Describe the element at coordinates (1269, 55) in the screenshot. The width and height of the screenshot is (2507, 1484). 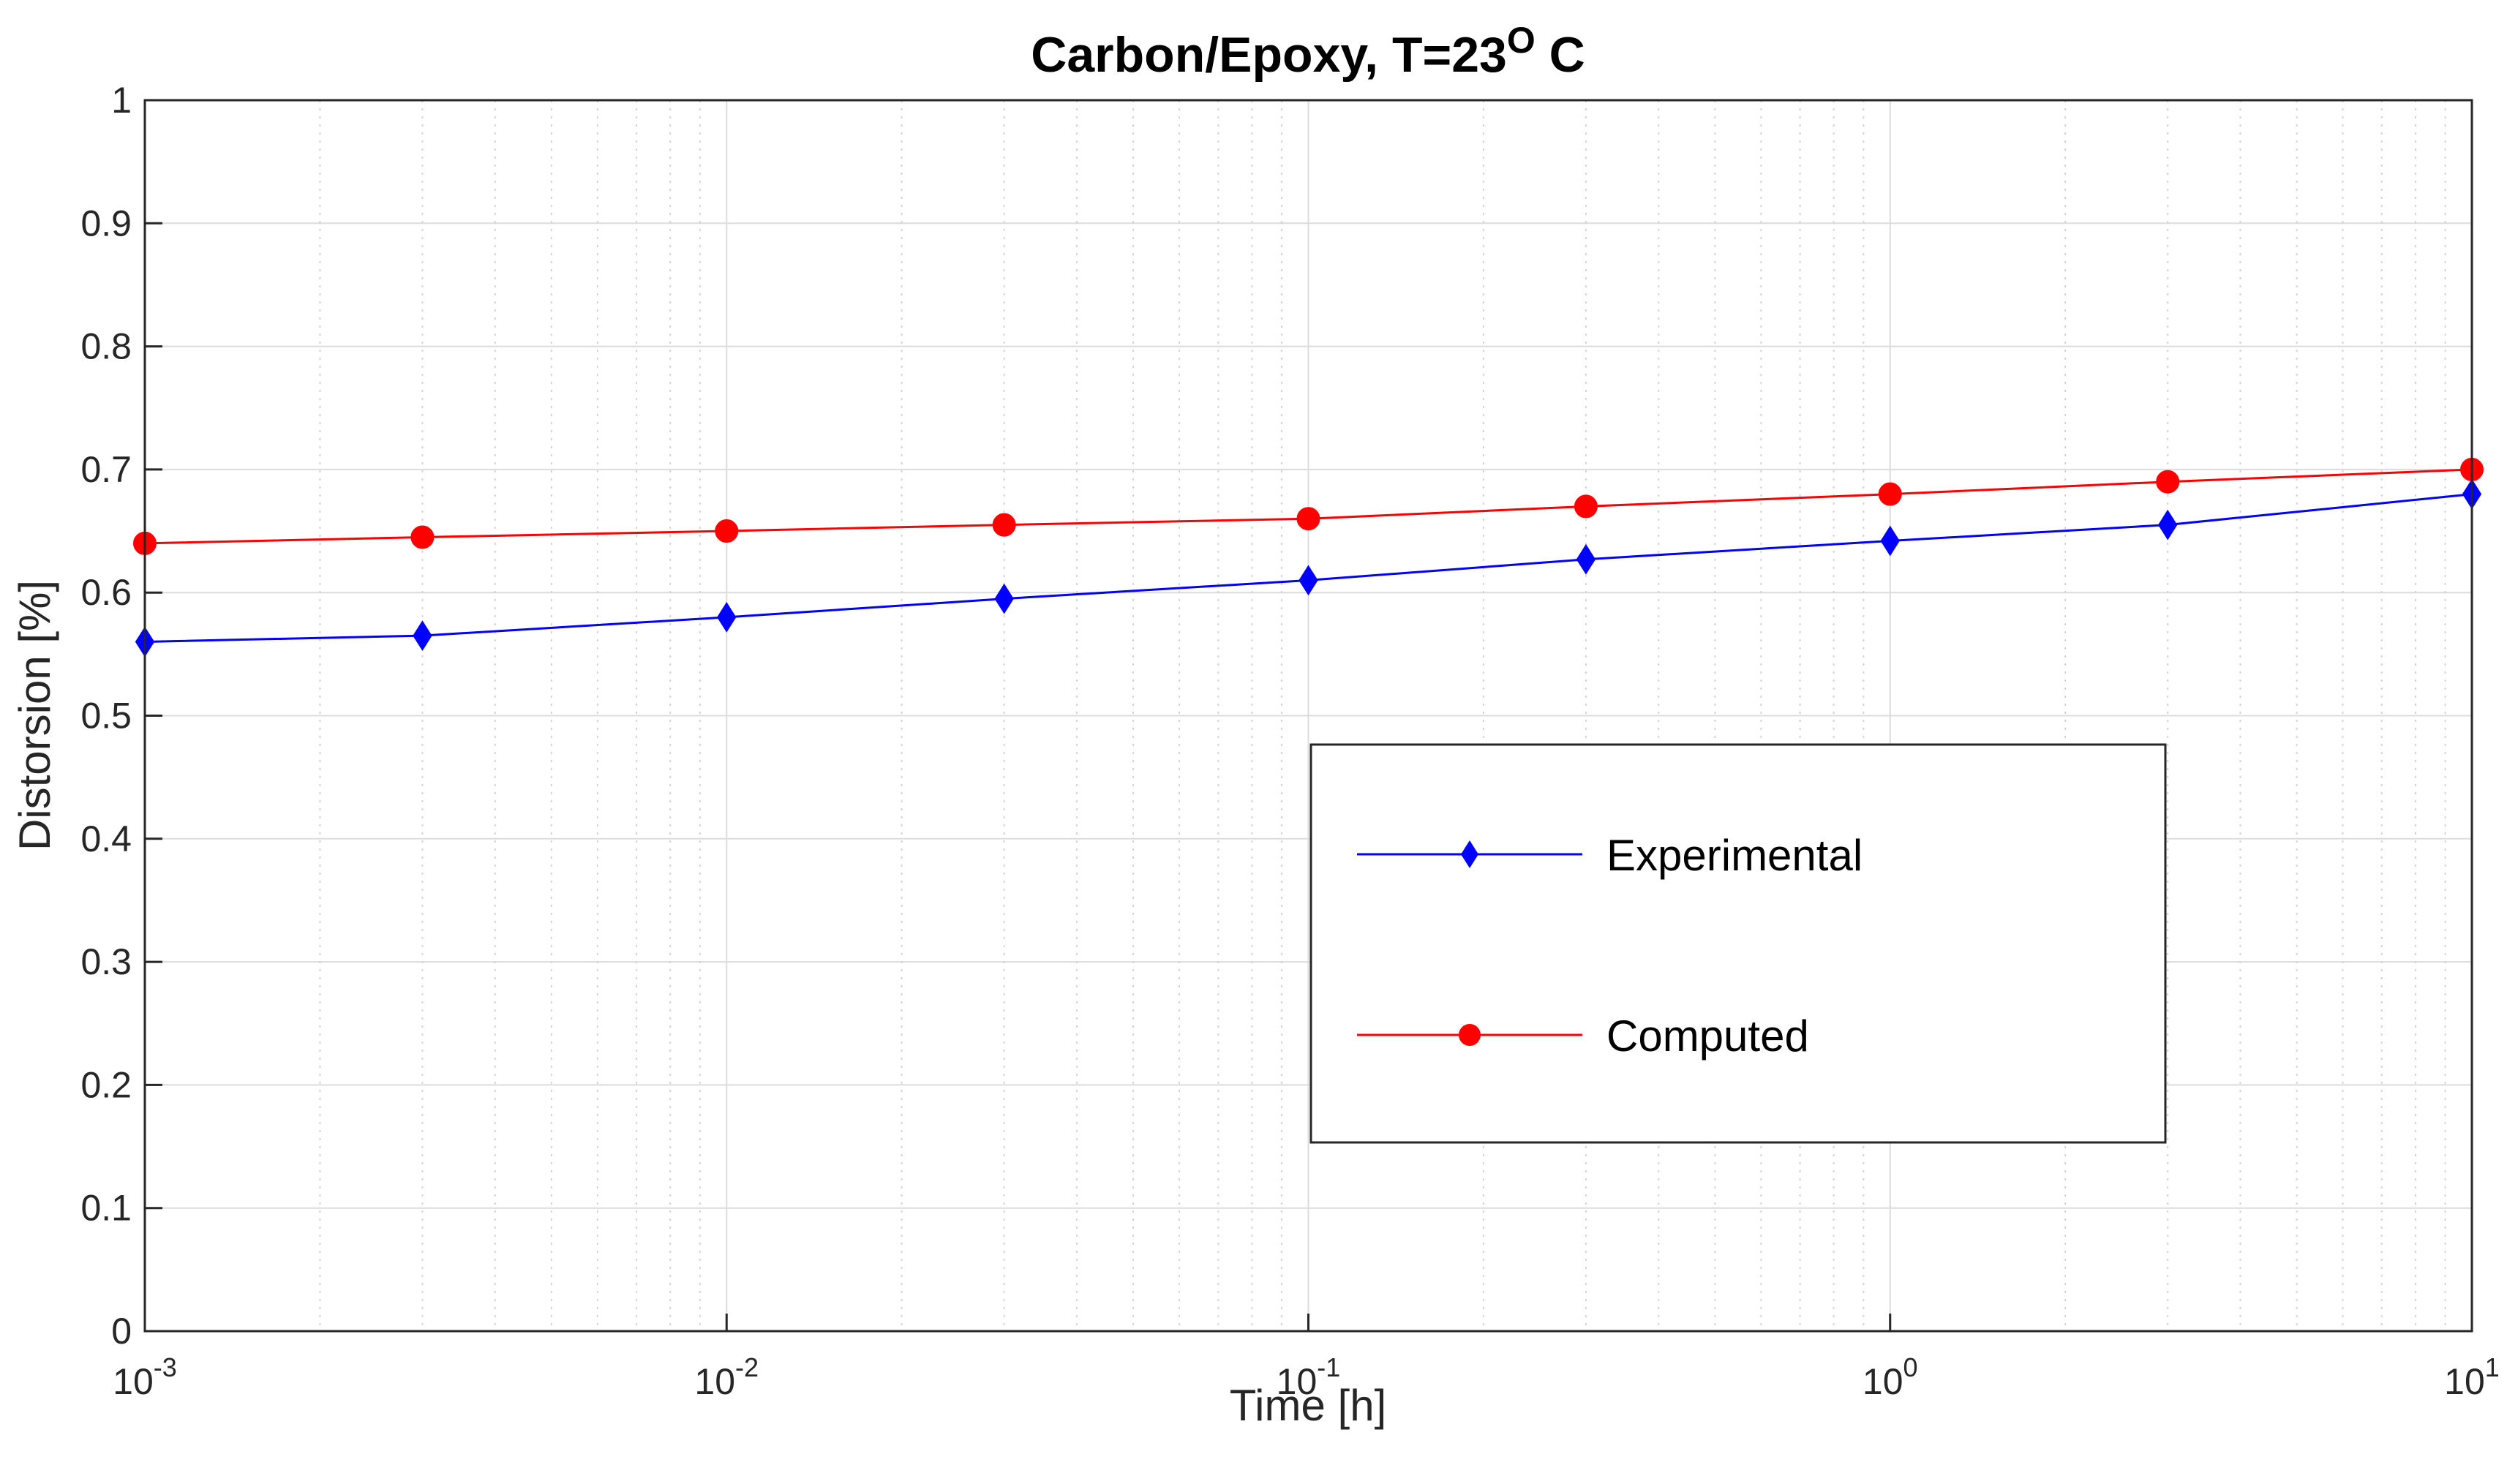
I see `title-main: Carbon/Epoxy, T=23` at that location.